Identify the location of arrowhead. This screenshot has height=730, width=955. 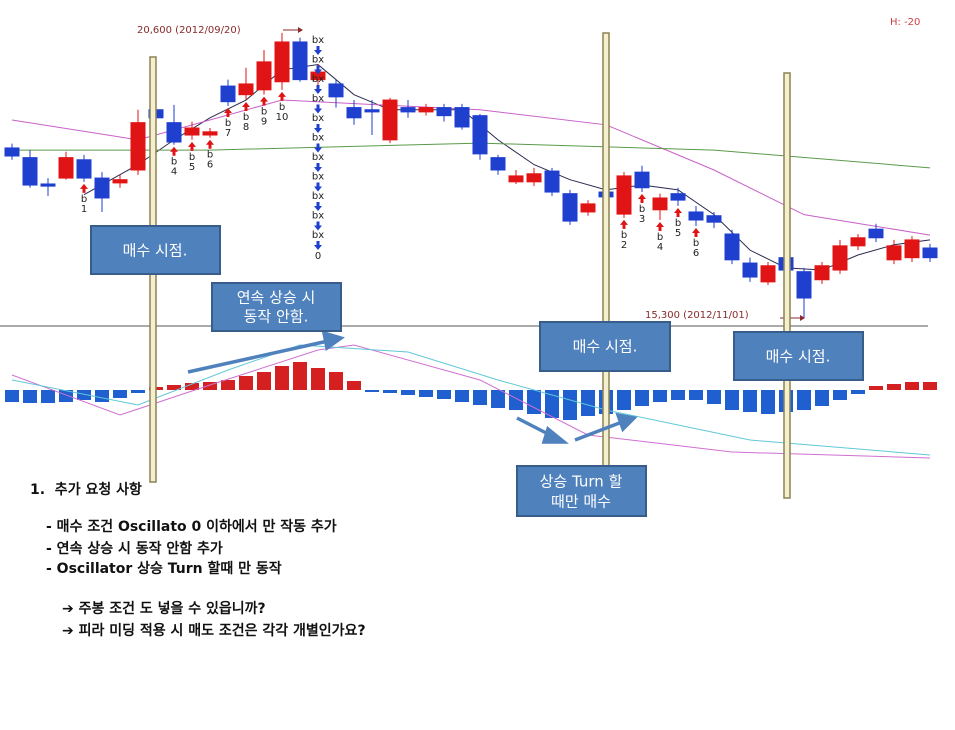
(555, 435).